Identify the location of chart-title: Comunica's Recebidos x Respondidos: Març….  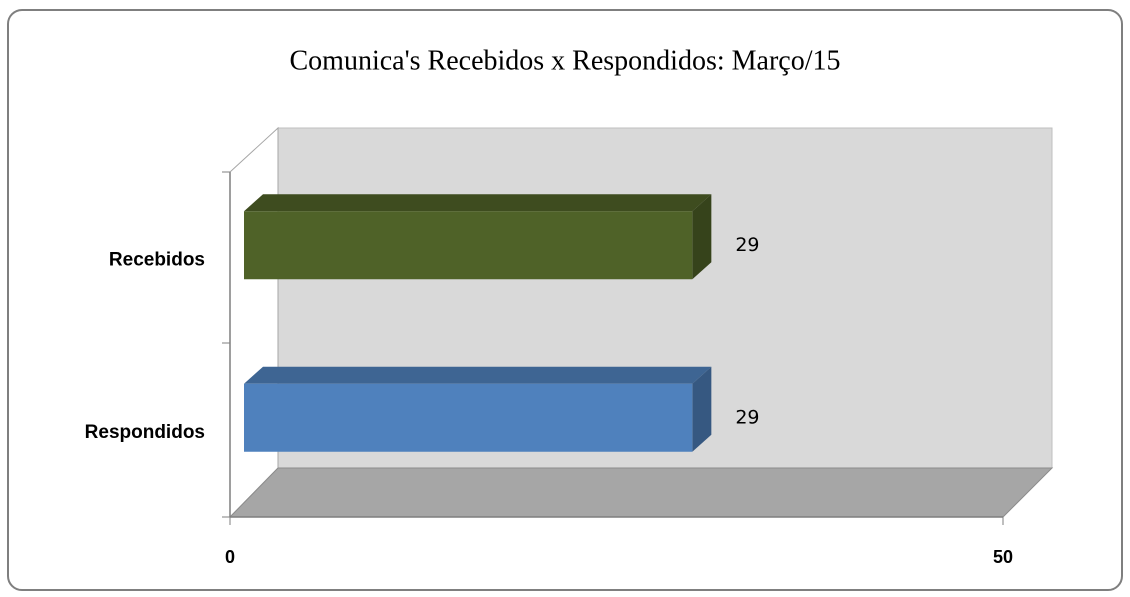
(565, 60).